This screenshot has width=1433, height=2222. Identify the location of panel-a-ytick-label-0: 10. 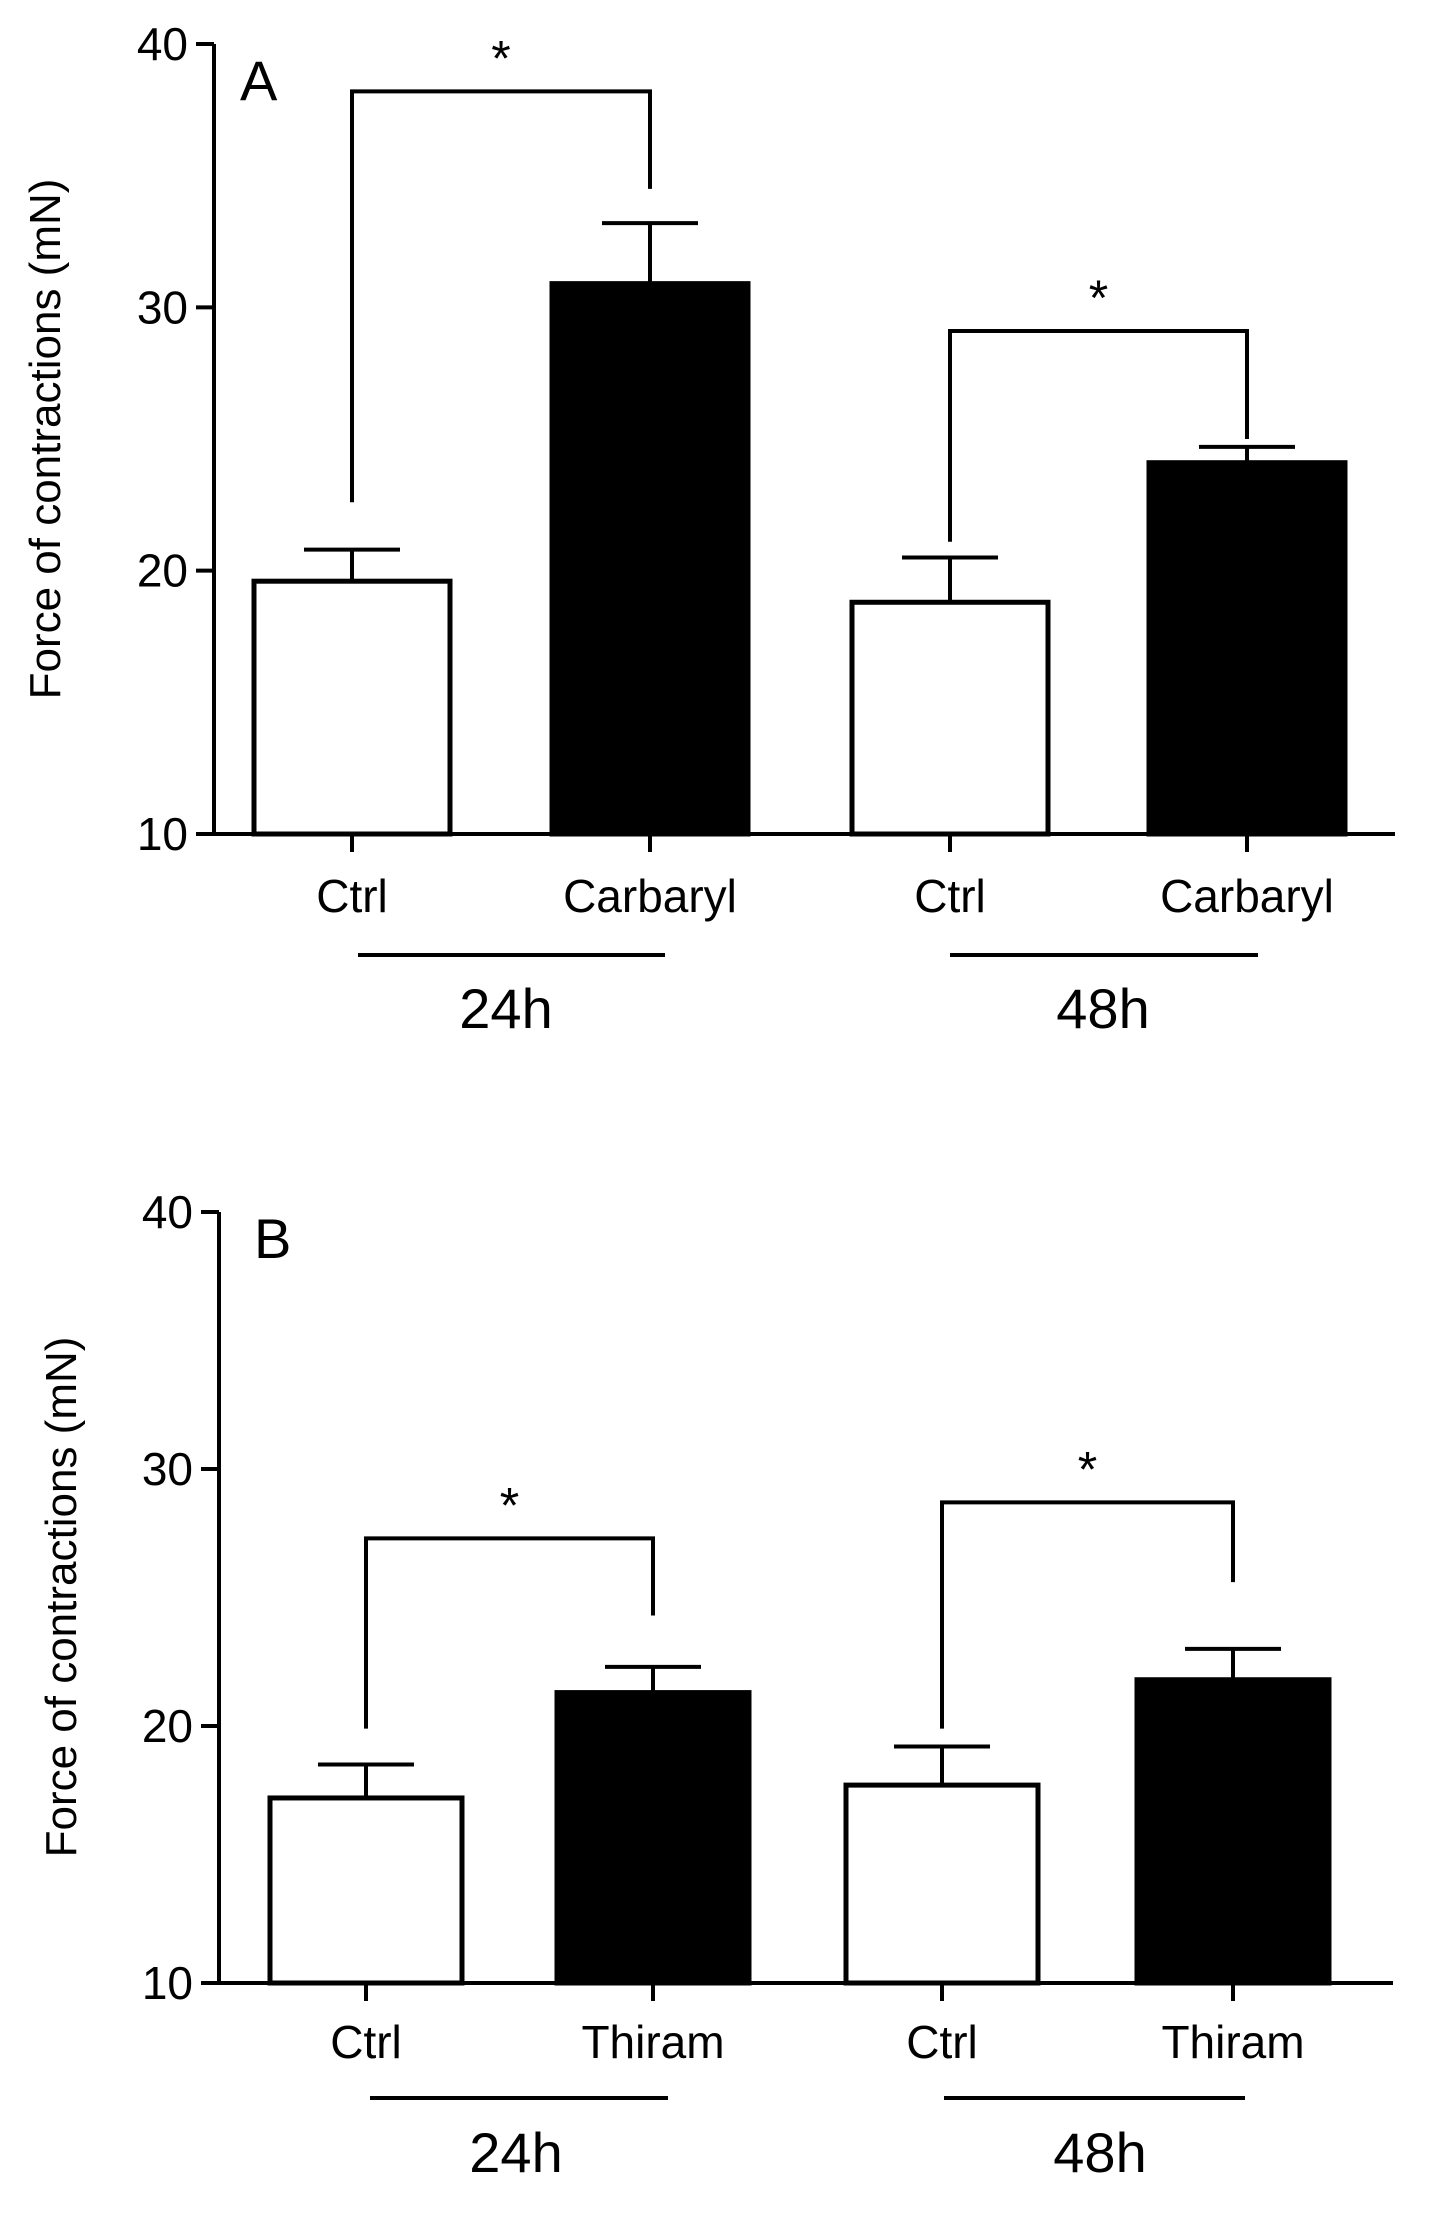
(162, 834).